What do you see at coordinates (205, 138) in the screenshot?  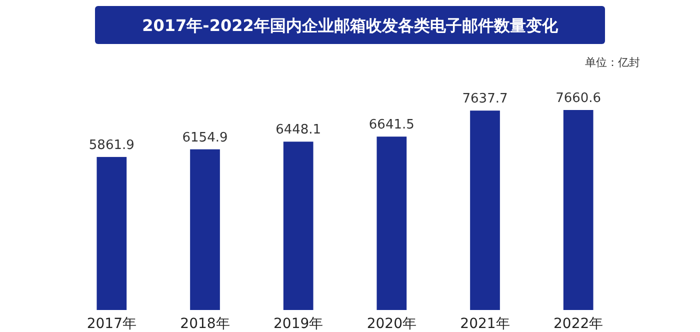 I see `data-label: 6154.9` at bounding box center [205, 138].